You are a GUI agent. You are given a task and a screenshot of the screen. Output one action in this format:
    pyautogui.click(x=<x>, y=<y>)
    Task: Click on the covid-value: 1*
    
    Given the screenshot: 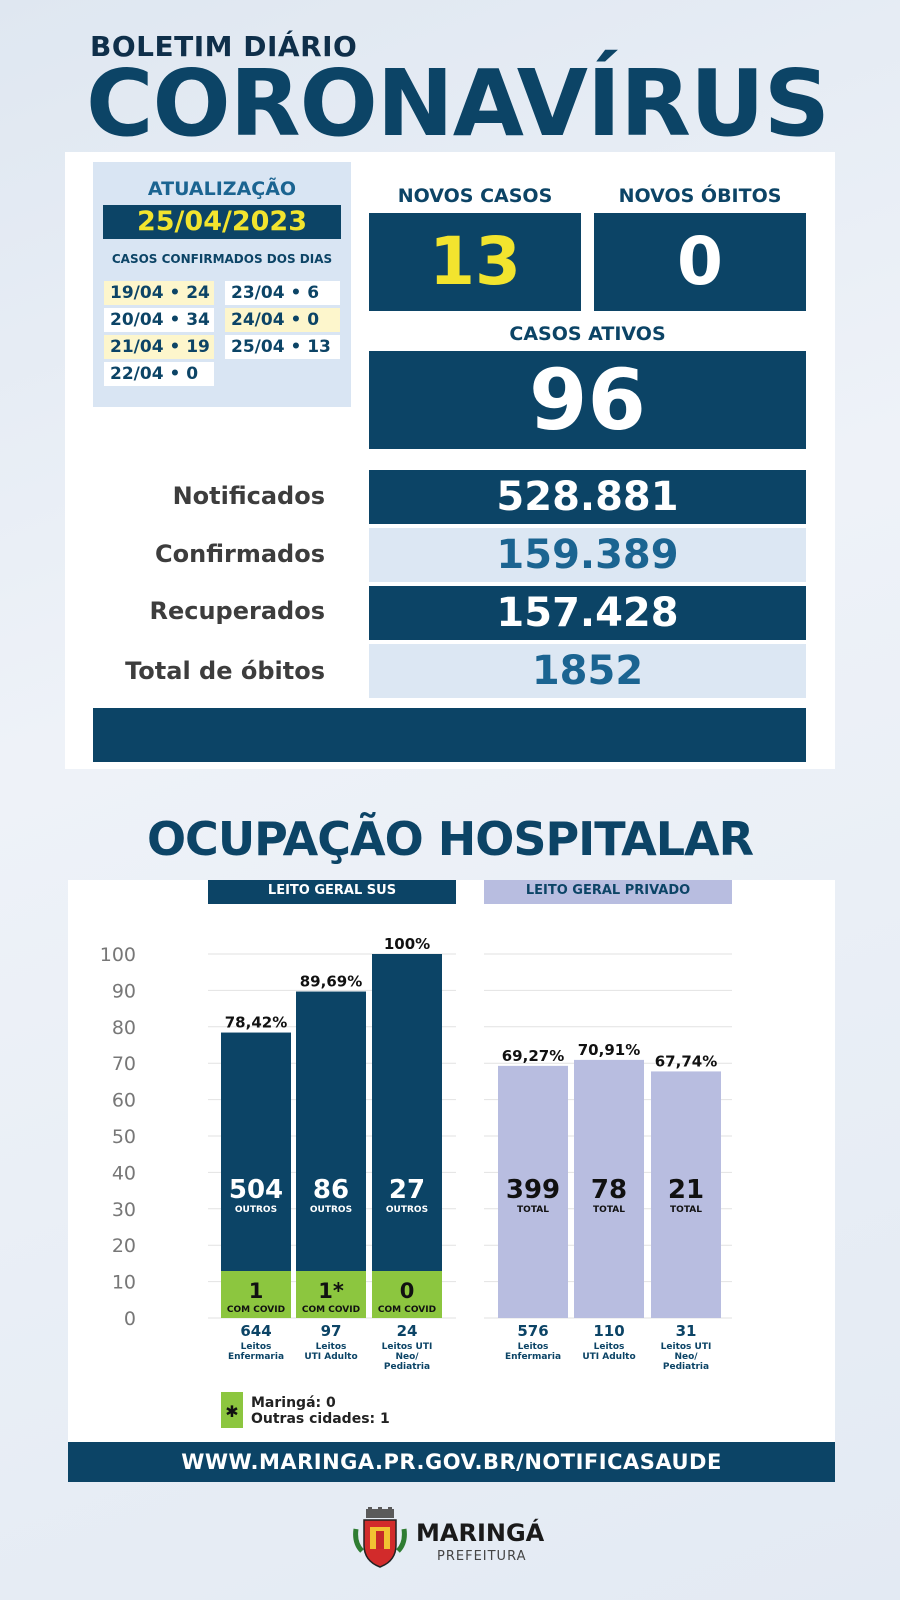 What is the action you would take?
    pyautogui.click(x=331, y=1291)
    